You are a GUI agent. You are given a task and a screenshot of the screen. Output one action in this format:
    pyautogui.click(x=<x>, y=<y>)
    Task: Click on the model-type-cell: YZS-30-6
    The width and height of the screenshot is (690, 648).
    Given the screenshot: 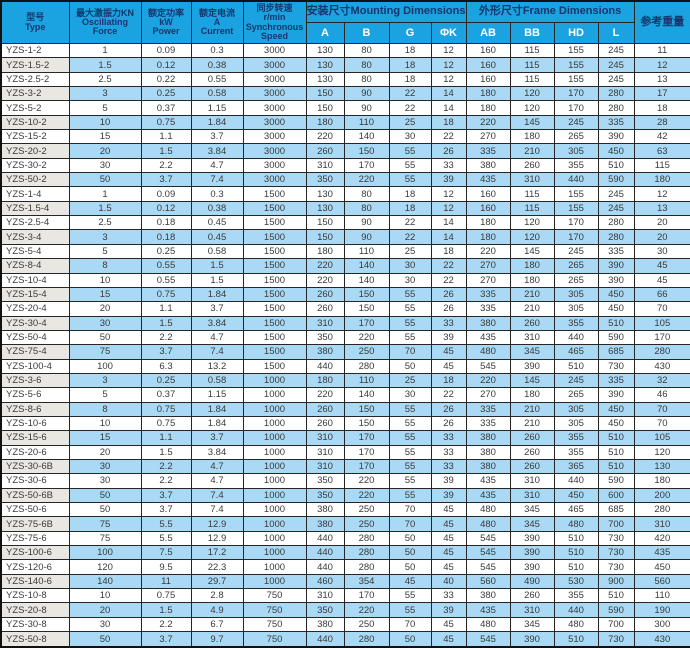 What is the action you would take?
    pyautogui.click(x=35, y=481)
    